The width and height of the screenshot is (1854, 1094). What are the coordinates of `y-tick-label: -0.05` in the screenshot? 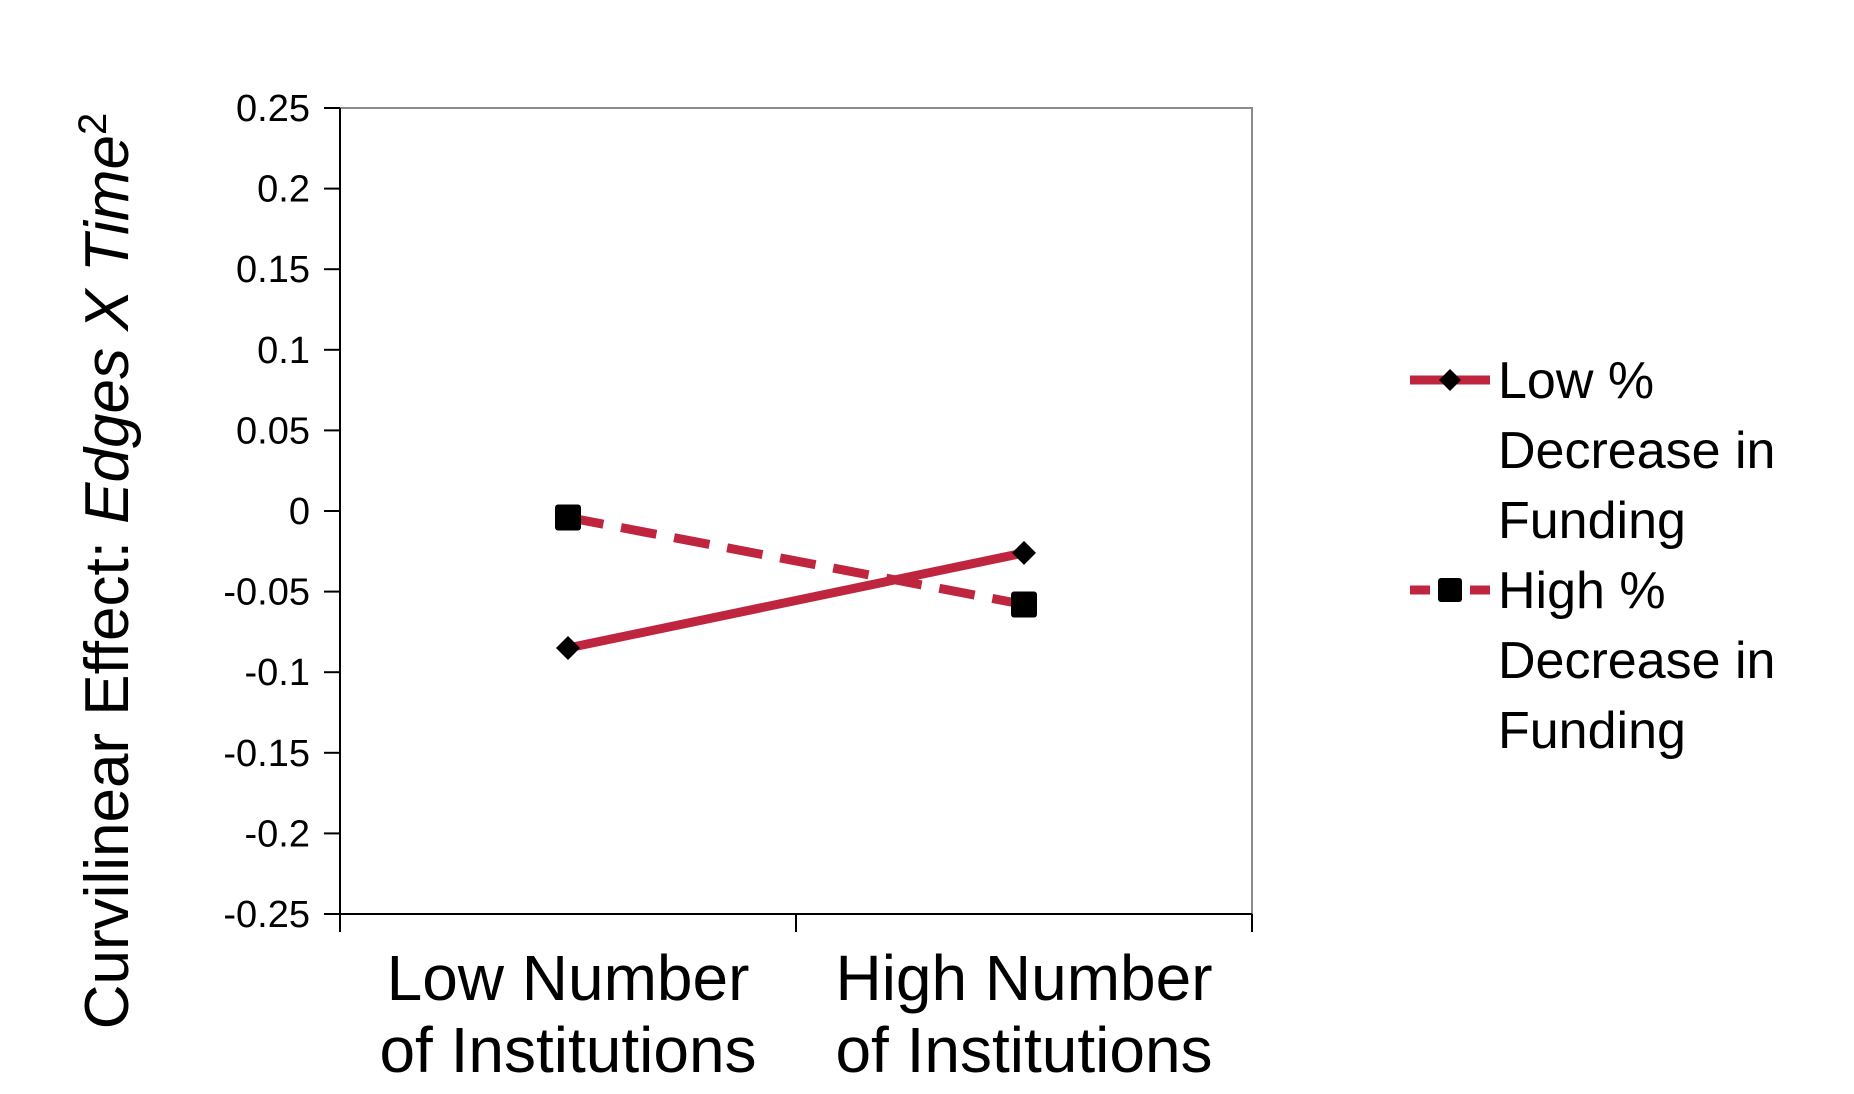 It's located at (266, 593).